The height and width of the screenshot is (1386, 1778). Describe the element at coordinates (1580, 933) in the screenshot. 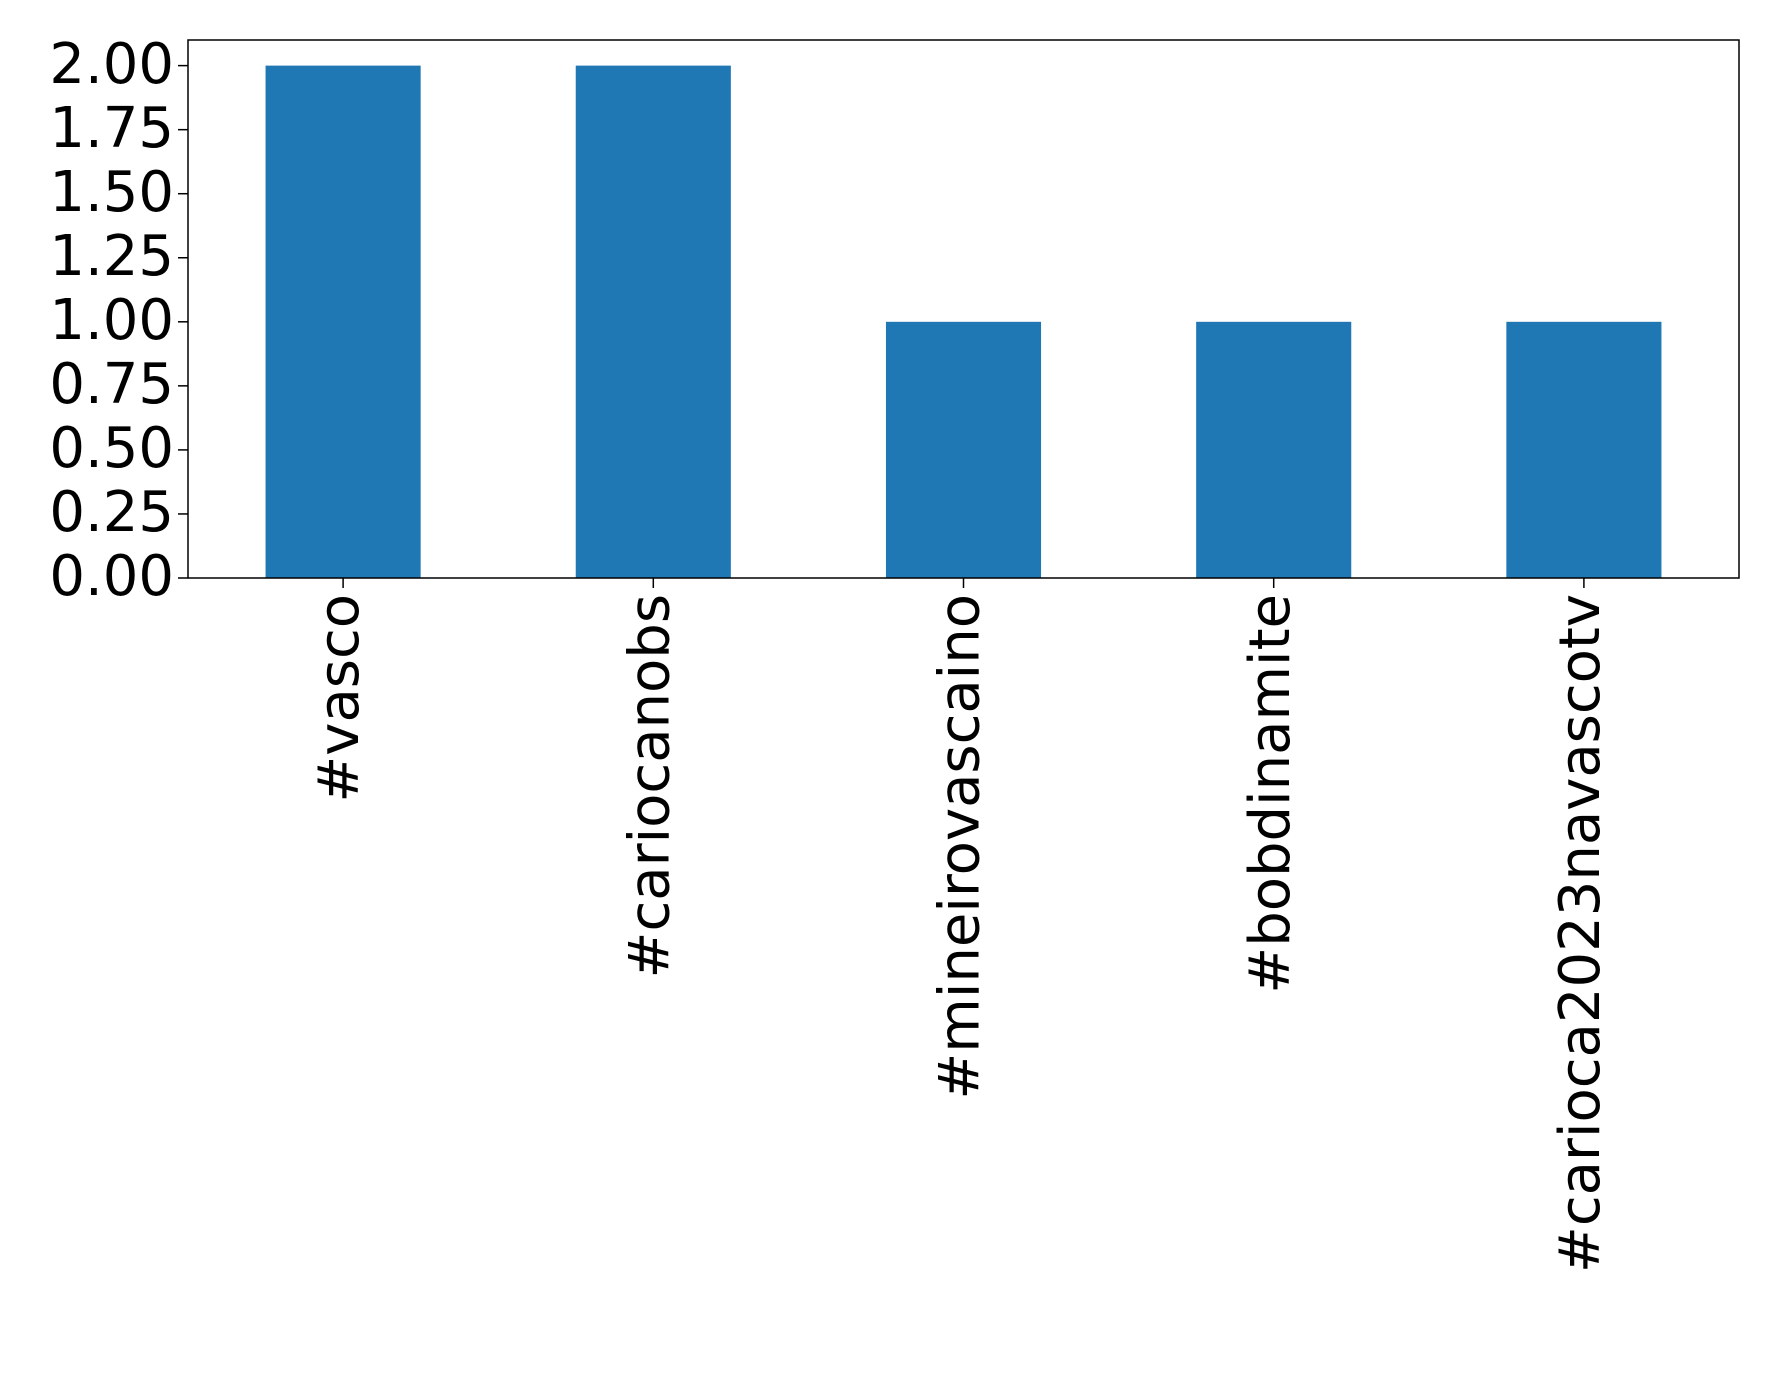

I see `x-tick-label: #carioca2023navascotv` at that location.